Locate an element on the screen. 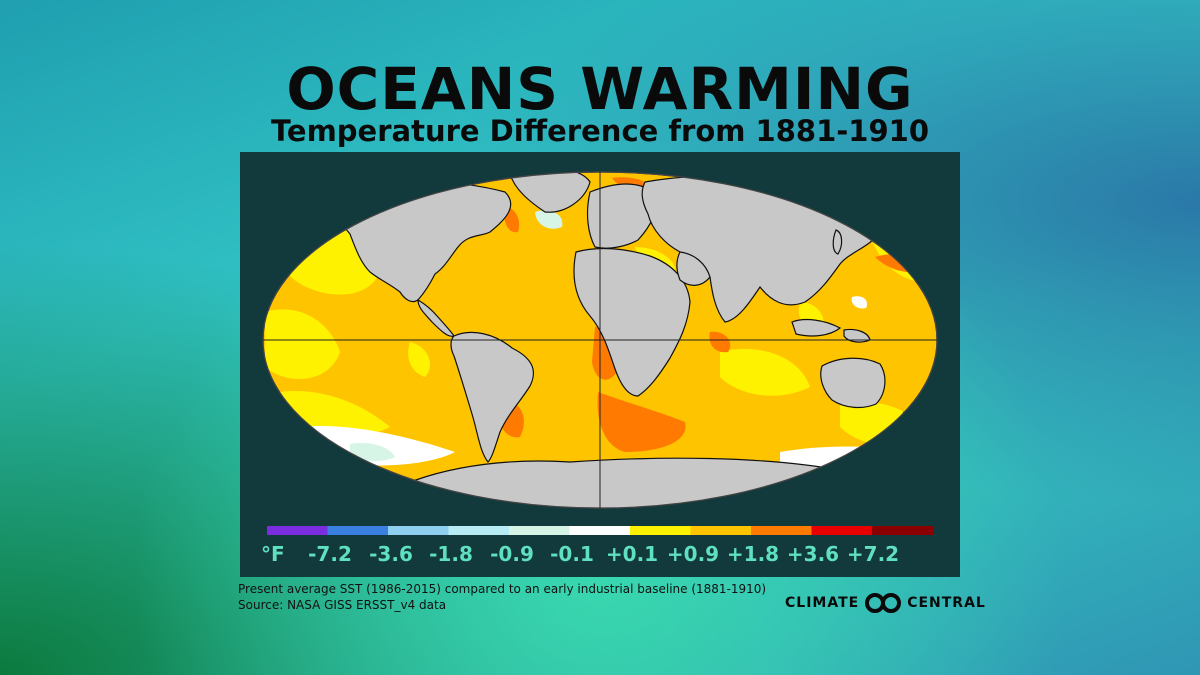 This screenshot has width=1200, height=675. legend-tick: +0.9 is located at coordinates (693, 554).